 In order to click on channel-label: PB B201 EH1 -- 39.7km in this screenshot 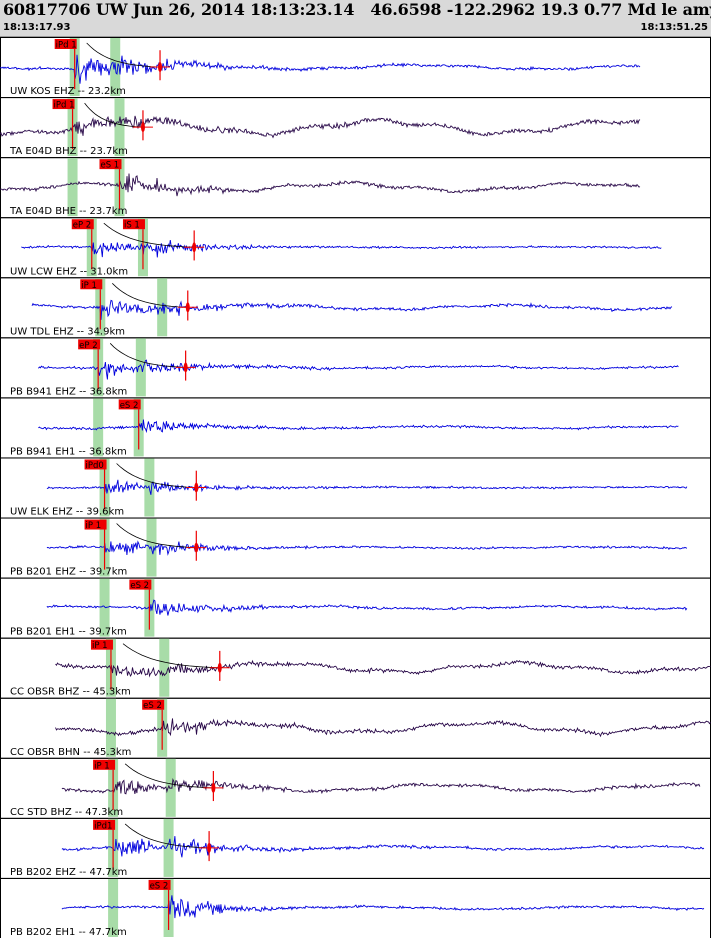, I will do `click(68, 632)`.